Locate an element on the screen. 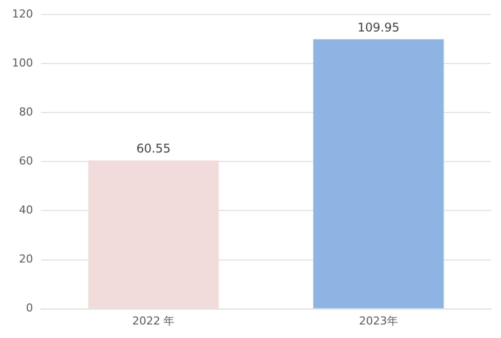 The image size is (501, 338). y-tick-label: 20 is located at coordinates (25, 259).